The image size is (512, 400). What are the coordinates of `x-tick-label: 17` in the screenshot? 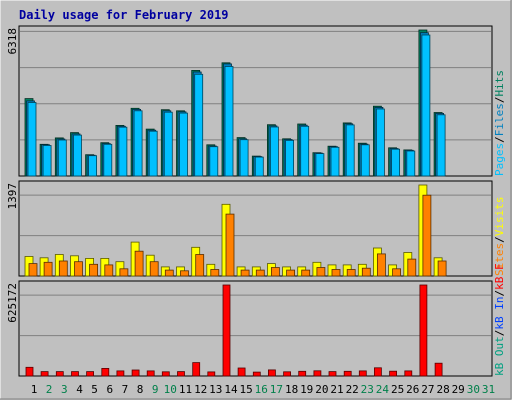 It's located at (276, 389).